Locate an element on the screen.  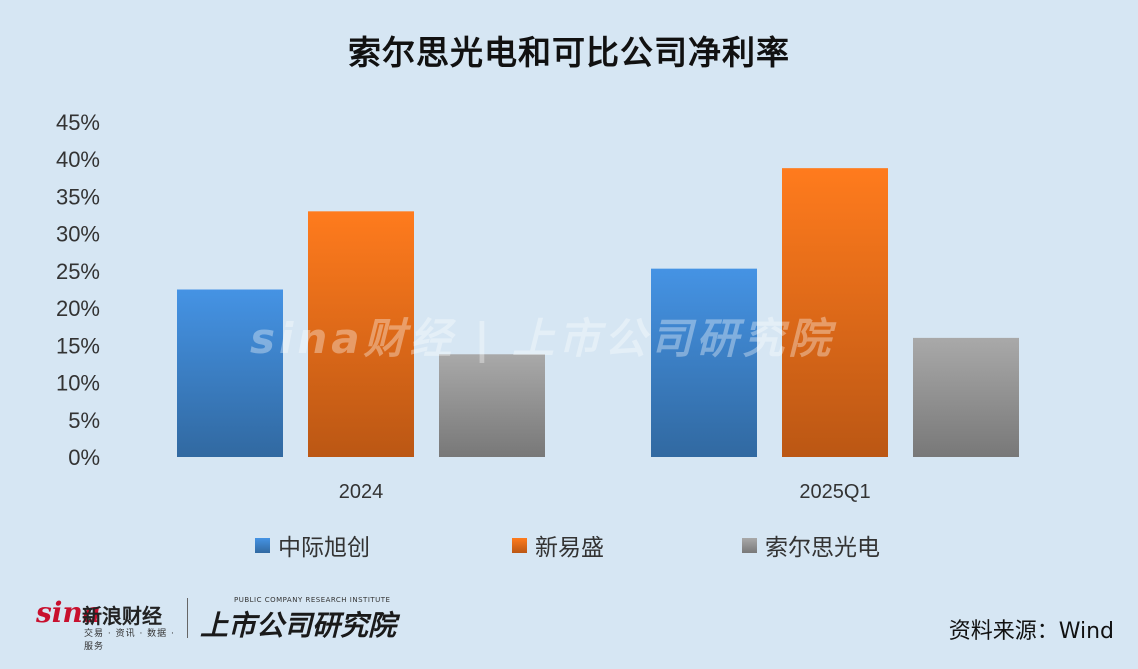
legend-label: 新易盛 is located at coordinates (569, 548).